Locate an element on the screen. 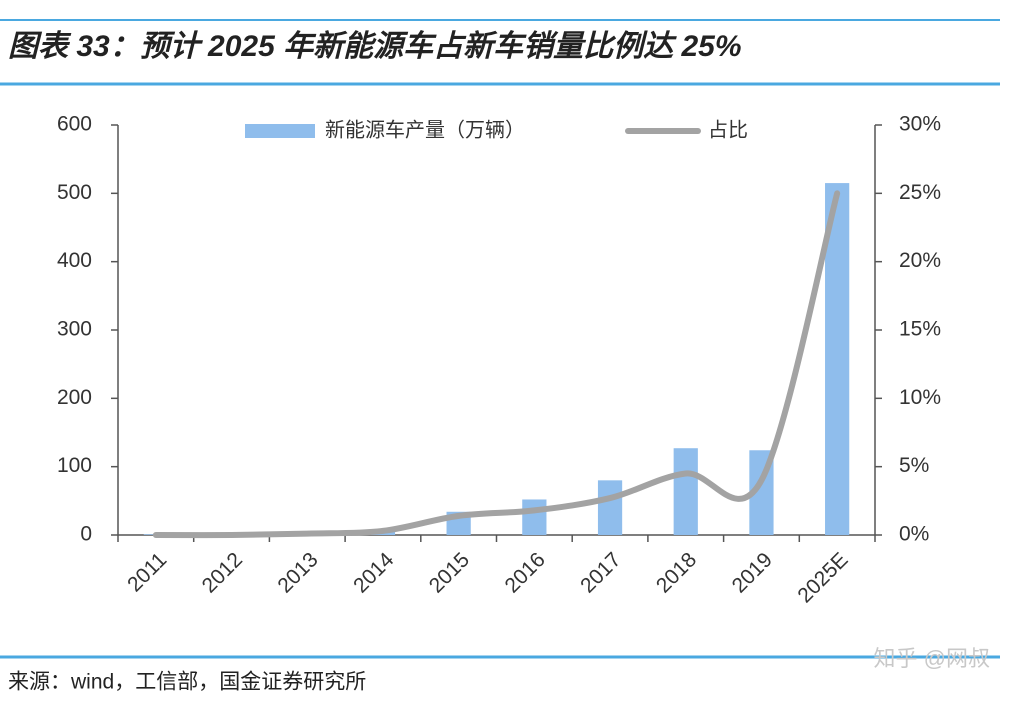  y2-tick-label: 20% is located at coordinates (920, 260).